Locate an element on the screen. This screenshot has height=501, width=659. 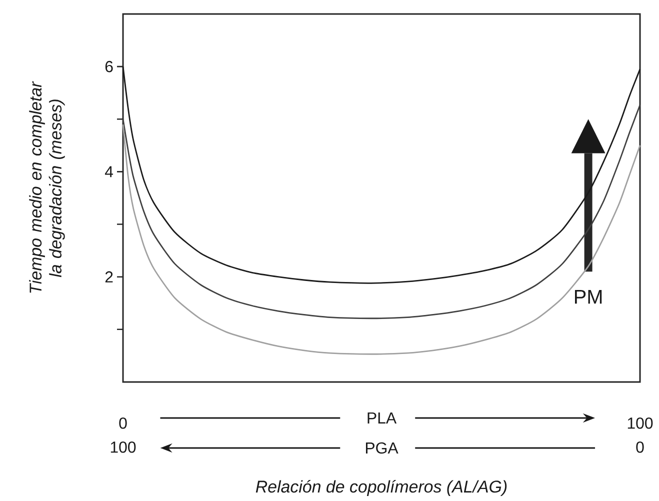
text: PLA is located at coordinates (382, 418).